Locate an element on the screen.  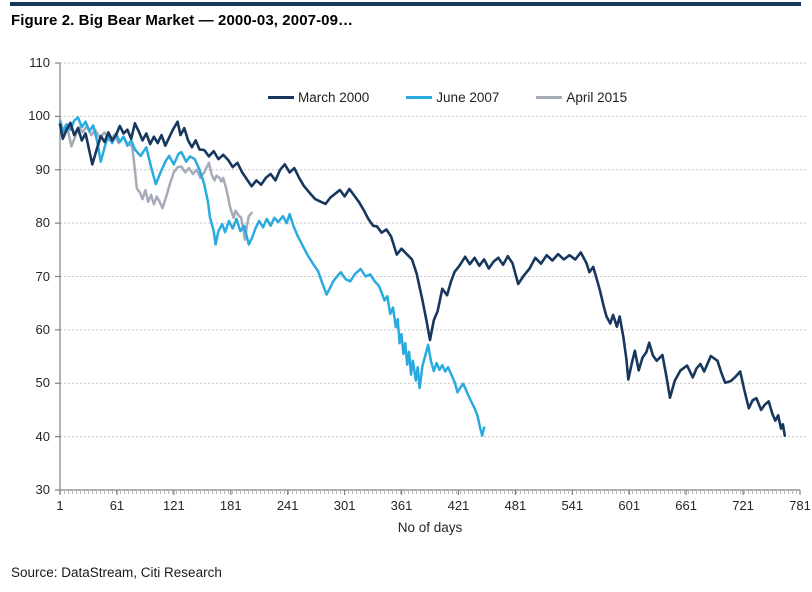
x-tick-label-301: 301 is located at coordinates (344, 505).